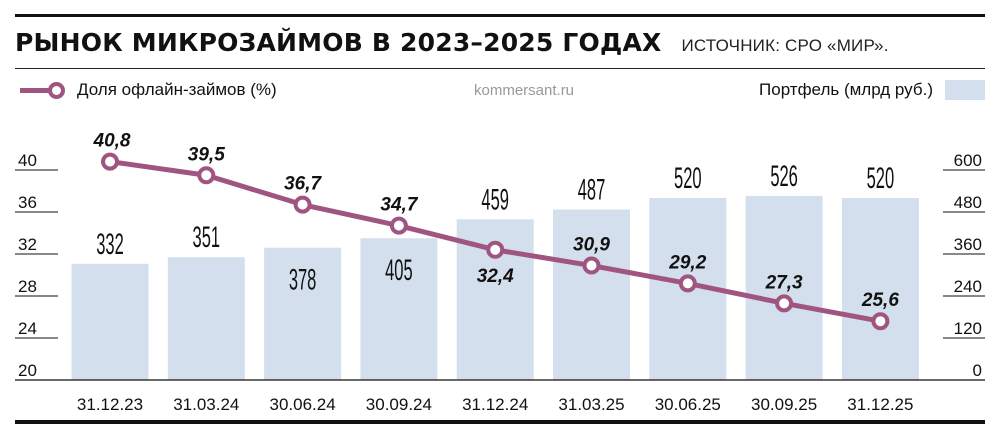 Image resolution: width=1000 pixels, height=437 pixels. What do you see at coordinates (784, 176) in the screenshot?
I see `bar-value-label: 526` at bounding box center [784, 176].